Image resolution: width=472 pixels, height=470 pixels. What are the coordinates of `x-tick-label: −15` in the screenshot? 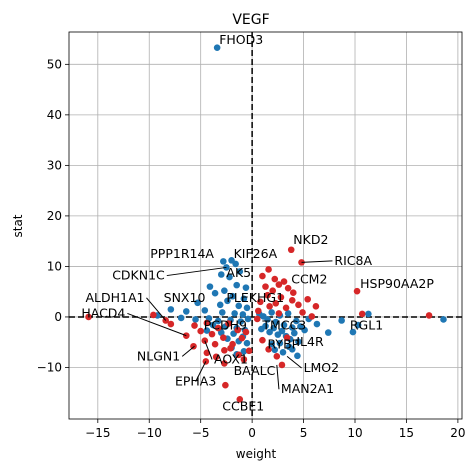 It's located at (97, 433).